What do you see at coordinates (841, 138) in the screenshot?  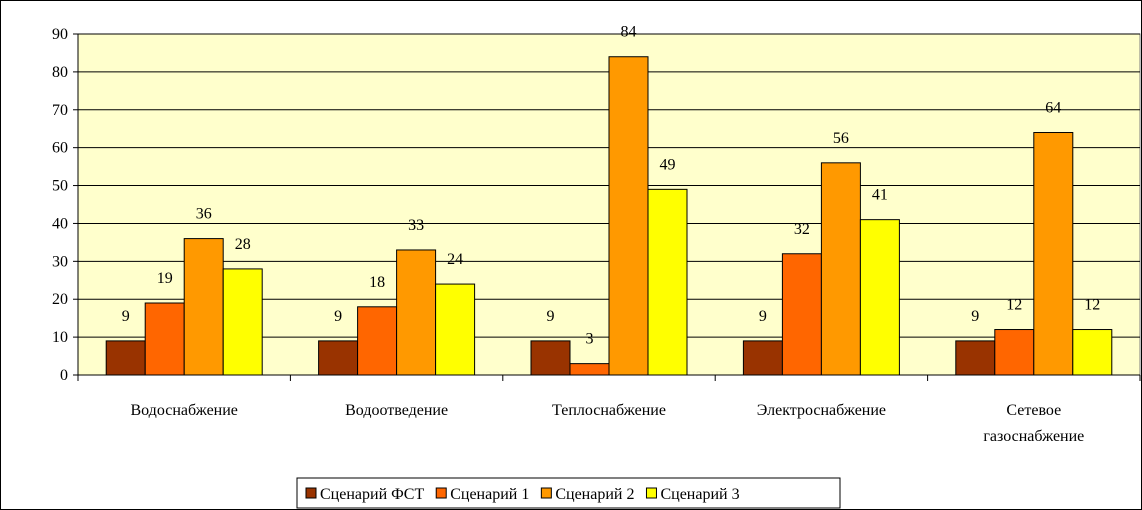 I see `data-label: 56` at bounding box center [841, 138].